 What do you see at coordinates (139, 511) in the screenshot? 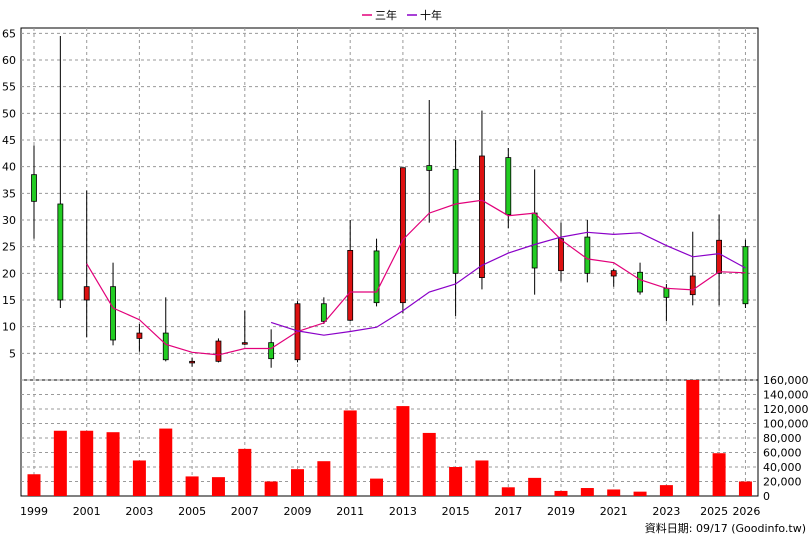
I see `x-tick-label: 2003` at bounding box center [139, 511].